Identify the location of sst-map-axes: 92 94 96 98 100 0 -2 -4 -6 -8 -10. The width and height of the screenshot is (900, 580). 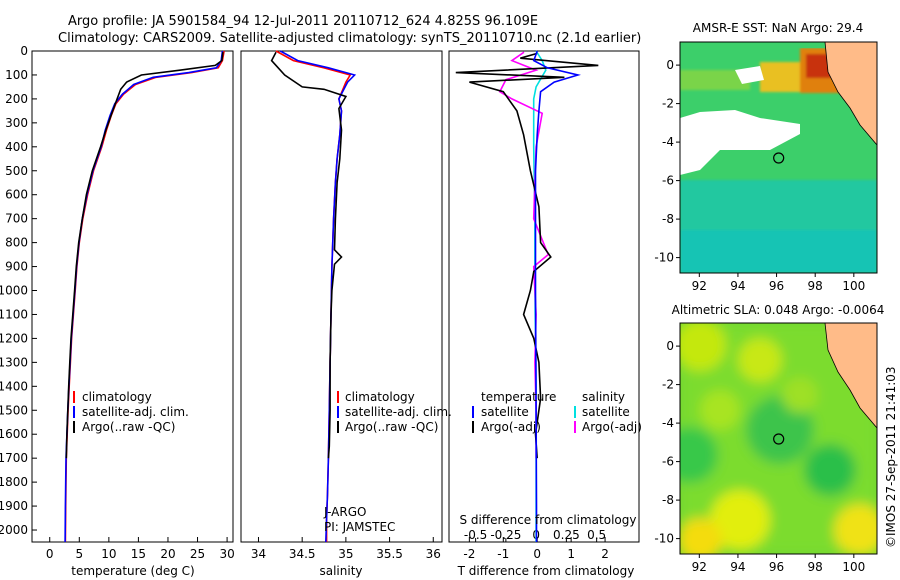
(759, 175).